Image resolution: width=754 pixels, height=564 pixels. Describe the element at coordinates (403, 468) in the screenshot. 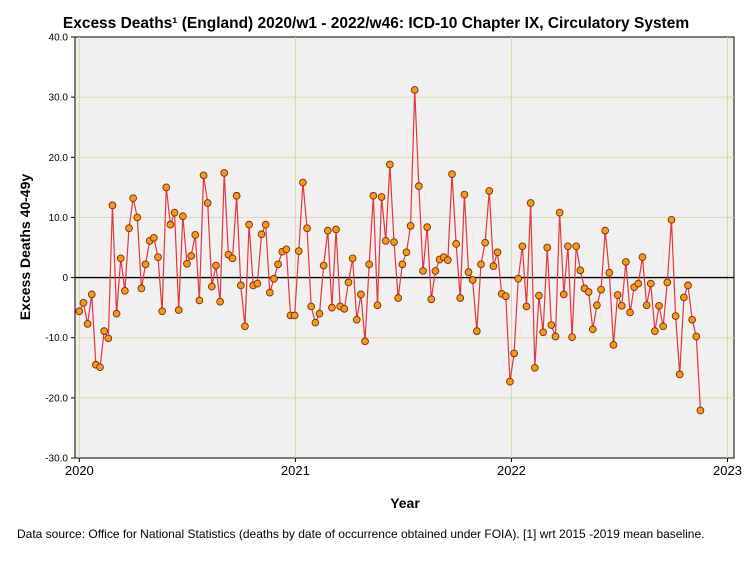

I see `x-axis-ticks: 2020 2021 2022 2023` at that location.